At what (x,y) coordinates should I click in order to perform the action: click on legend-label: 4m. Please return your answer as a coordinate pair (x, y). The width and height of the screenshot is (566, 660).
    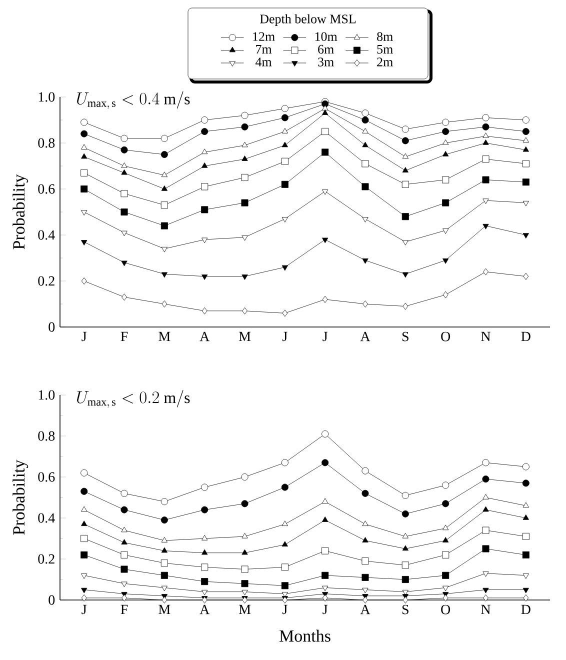
    Looking at the image, I should click on (263, 62).